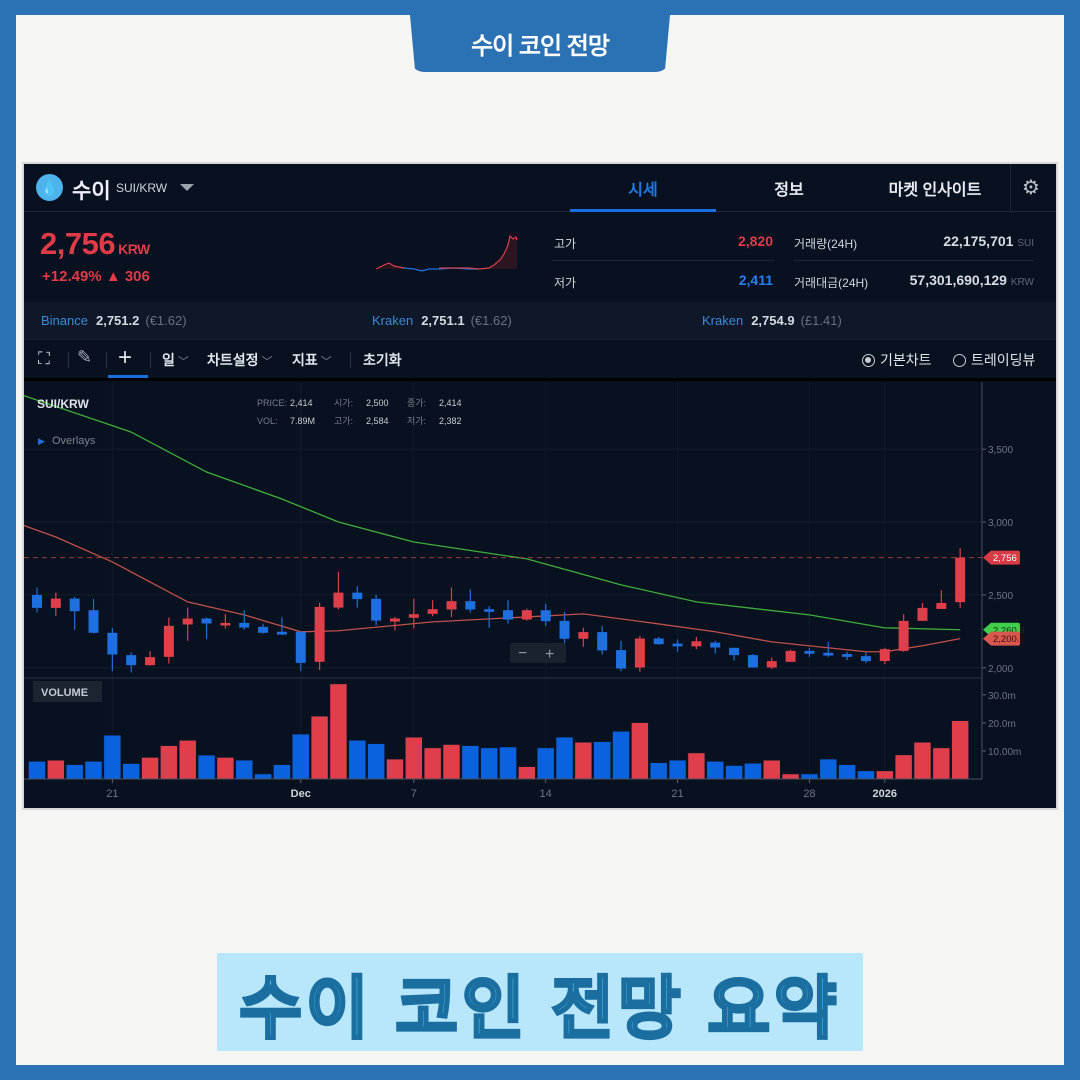 This screenshot has height=1080, width=1080. What do you see at coordinates (522, 653) in the screenshot?
I see `zoom-out-button: −` at bounding box center [522, 653].